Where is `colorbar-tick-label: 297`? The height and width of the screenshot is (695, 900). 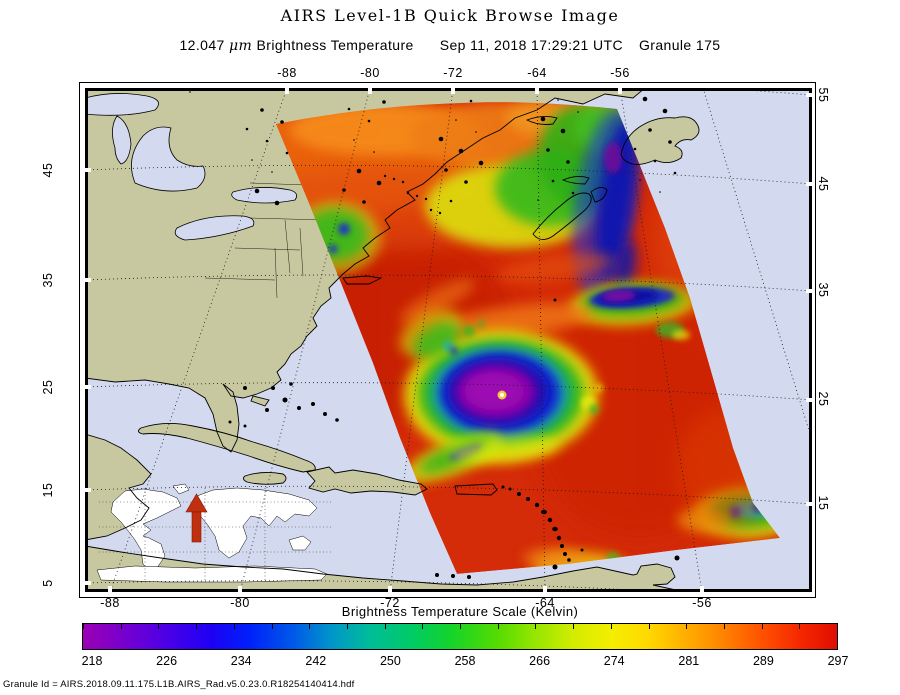 colorbar-tick-label: 297 is located at coordinates (838, 661).